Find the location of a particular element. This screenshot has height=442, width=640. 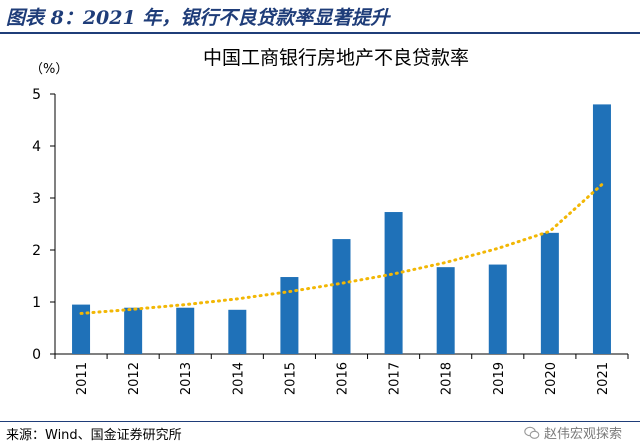

y-tick-label: 2 is located at coordinates (36, 251).